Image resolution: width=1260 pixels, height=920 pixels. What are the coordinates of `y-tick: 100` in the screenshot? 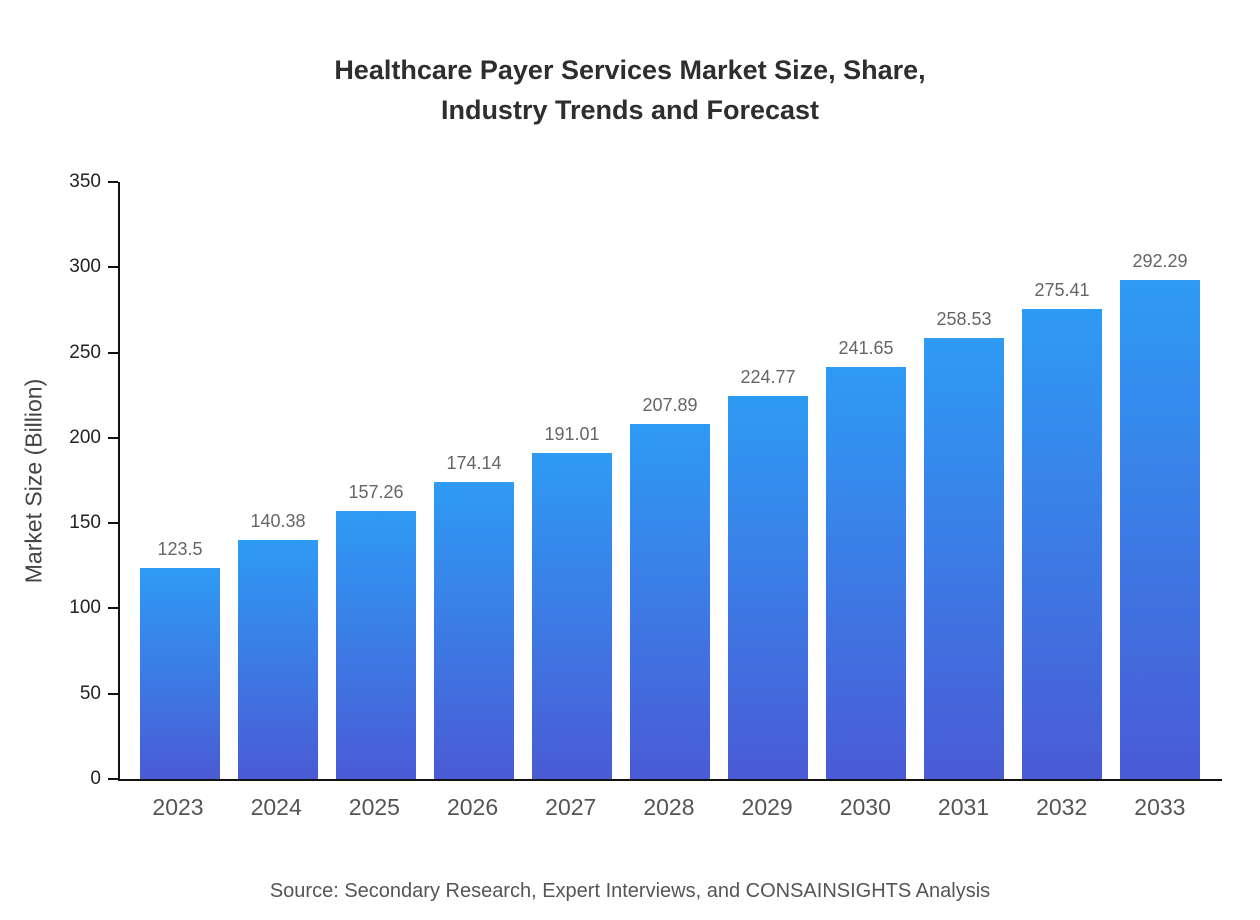 It's located at (93, 608).